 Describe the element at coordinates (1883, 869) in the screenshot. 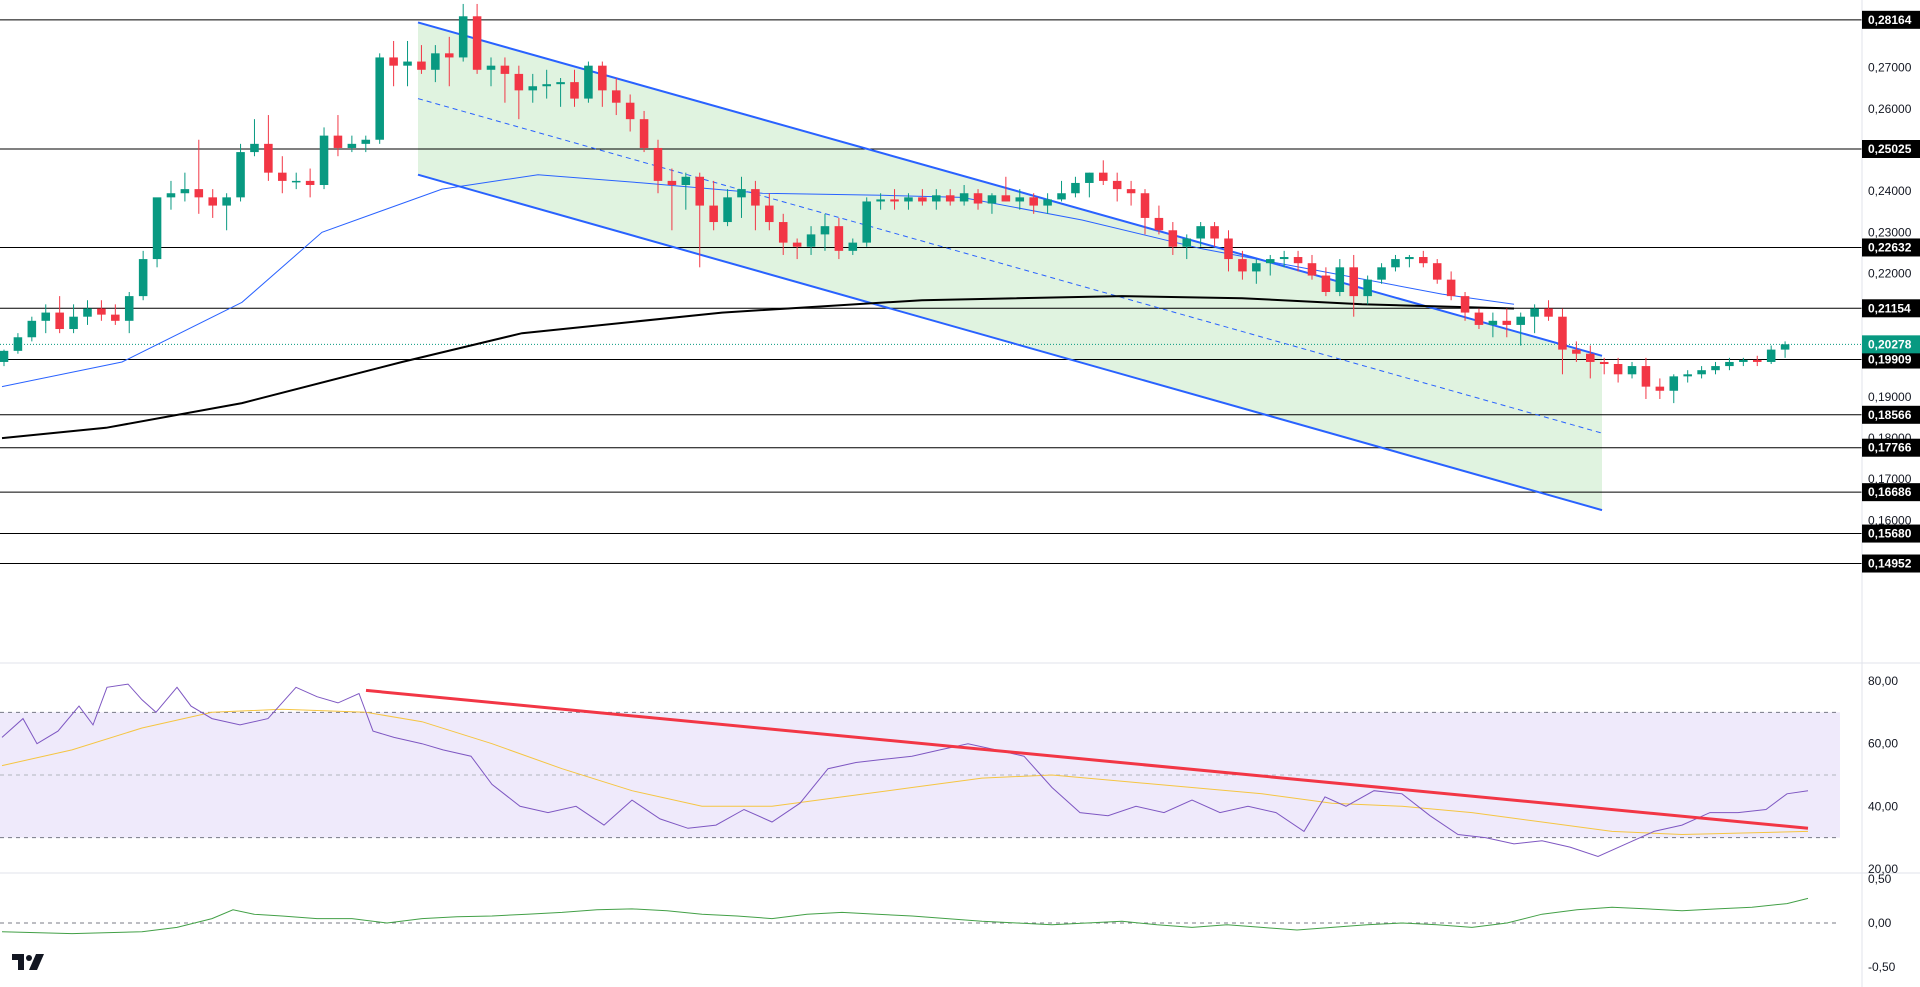

I see `rsi-tick-label: 20,00` at that location.